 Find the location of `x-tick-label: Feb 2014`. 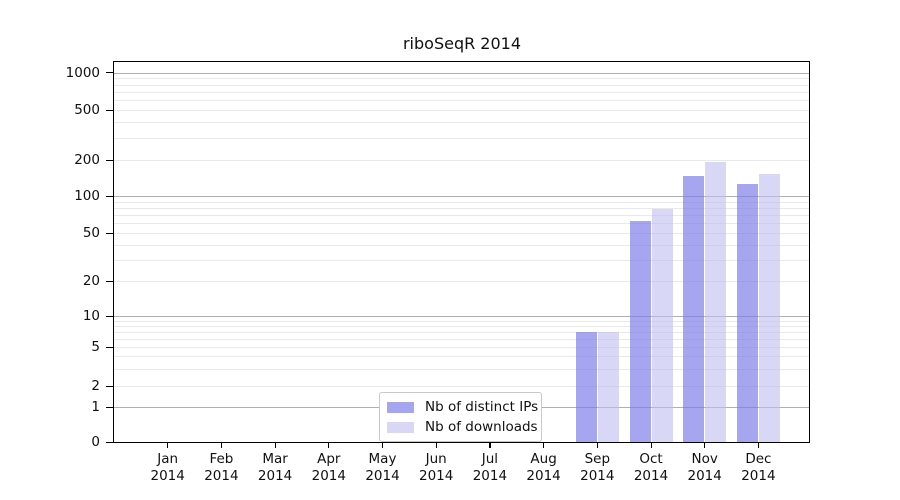

x-tick-label: Feb 2014 is located at coordinates (221, 467).